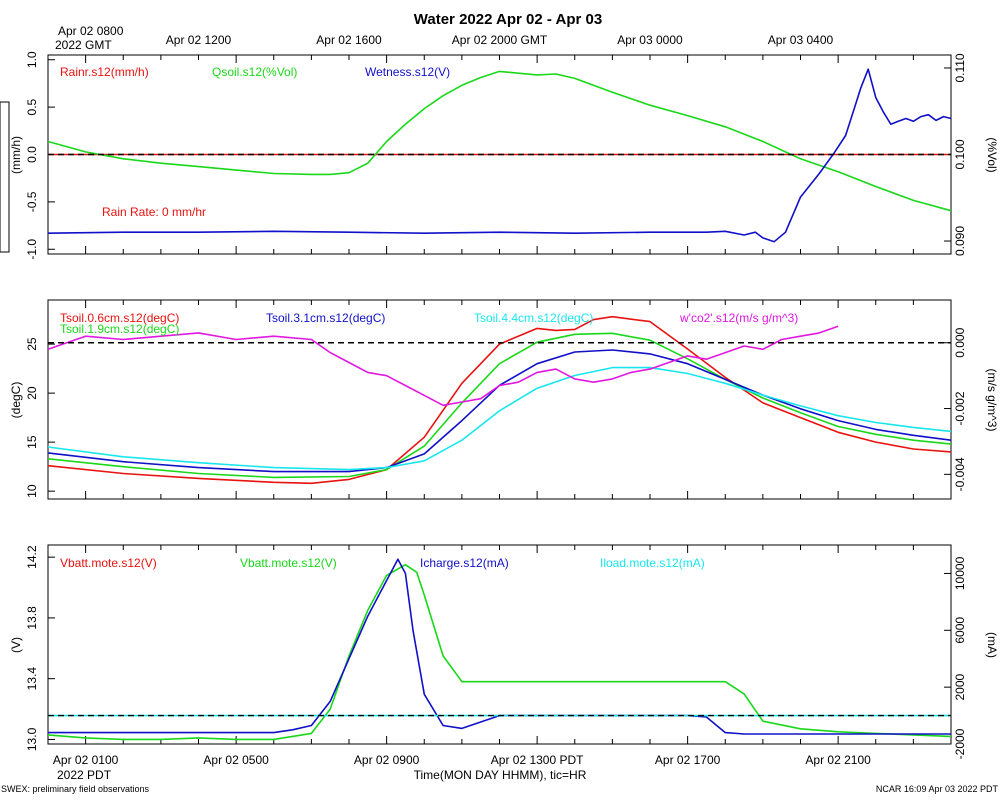  Describe the element at coordinates (32, 106) in the screenshot. I see `left-axis-tick-label: 0.5` at that location.